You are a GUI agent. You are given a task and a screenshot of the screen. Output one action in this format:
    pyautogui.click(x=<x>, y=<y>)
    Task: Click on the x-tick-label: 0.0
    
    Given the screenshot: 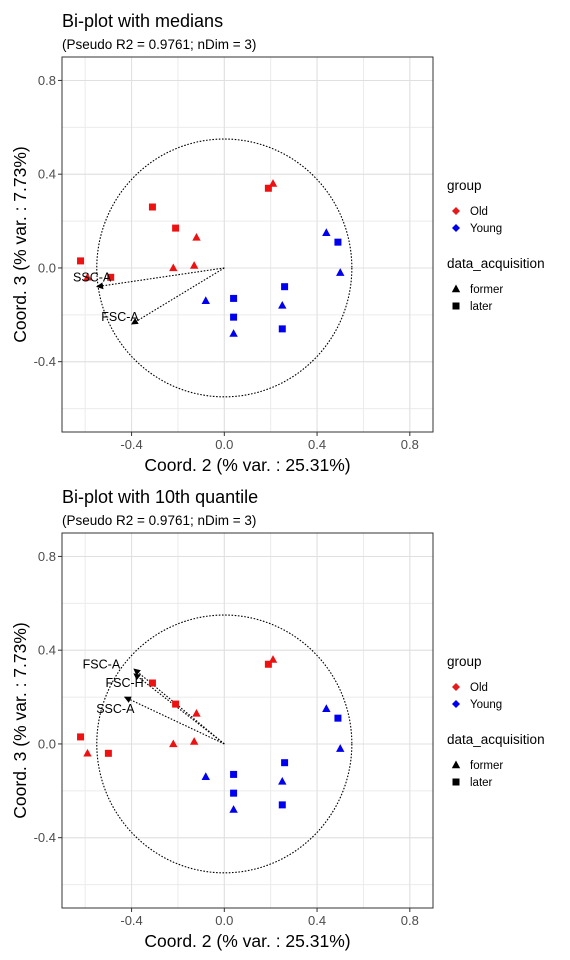 What is the action you would take?
    pyautogui.click(x=224, y=444)
    